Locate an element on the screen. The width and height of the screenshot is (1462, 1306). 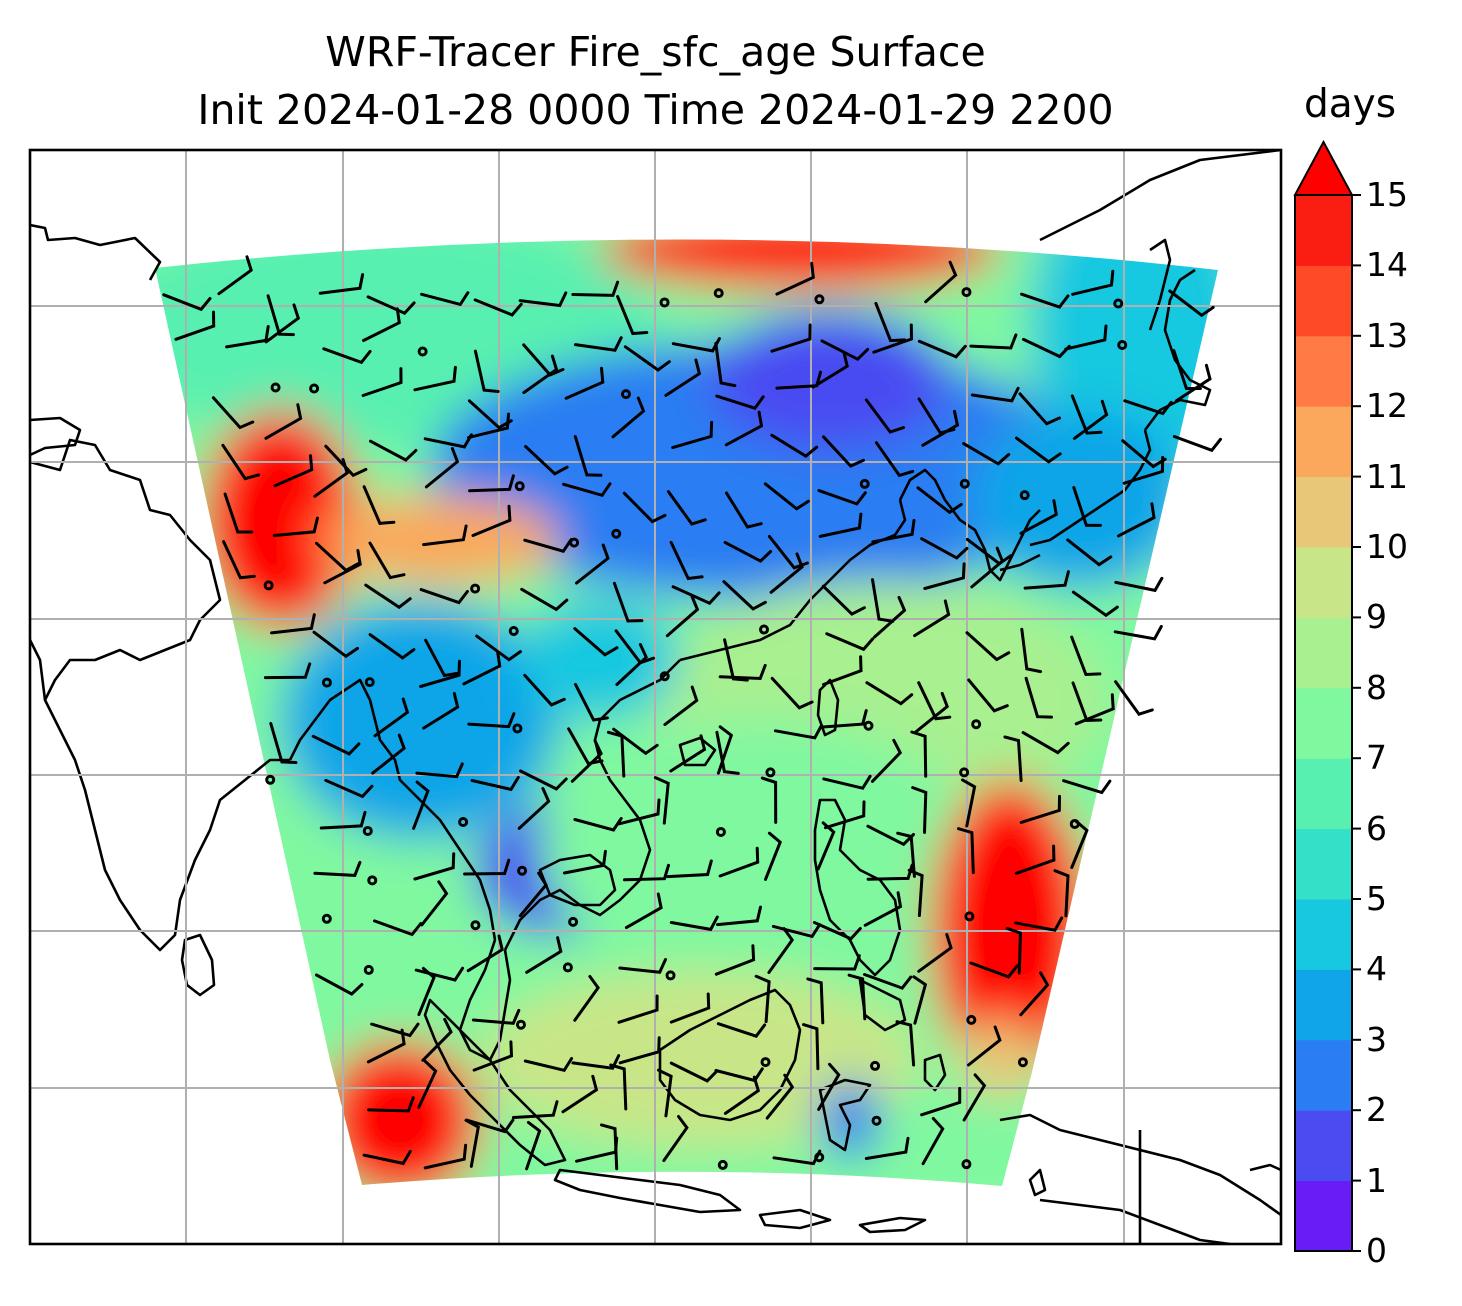
colorbar-units-label: days is located at coordinates (1350, 104).